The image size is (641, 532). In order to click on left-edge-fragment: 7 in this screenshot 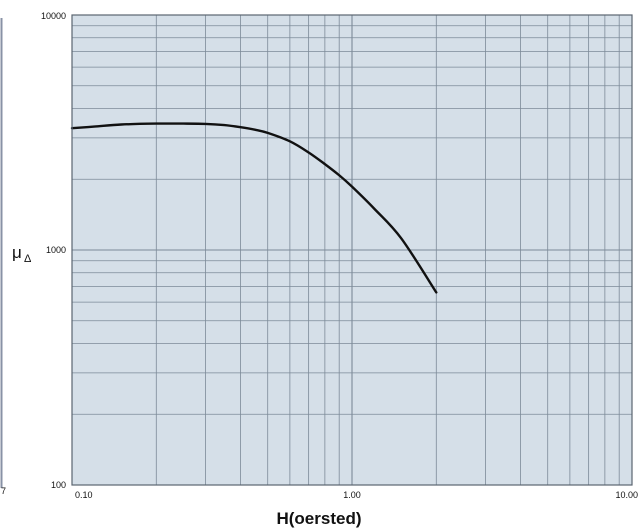, I will do `click(3, 491)`.